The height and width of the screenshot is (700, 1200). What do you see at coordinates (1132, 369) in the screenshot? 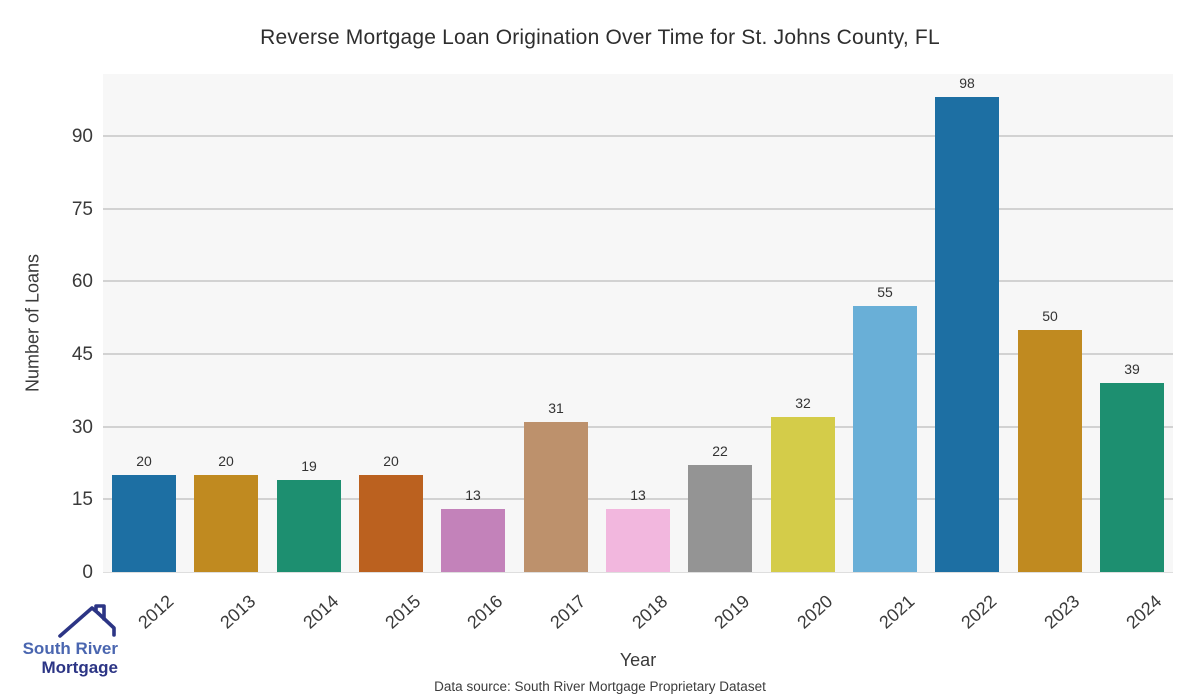
I see `value-label-2024: 39` at bounding box center [1132, 369].